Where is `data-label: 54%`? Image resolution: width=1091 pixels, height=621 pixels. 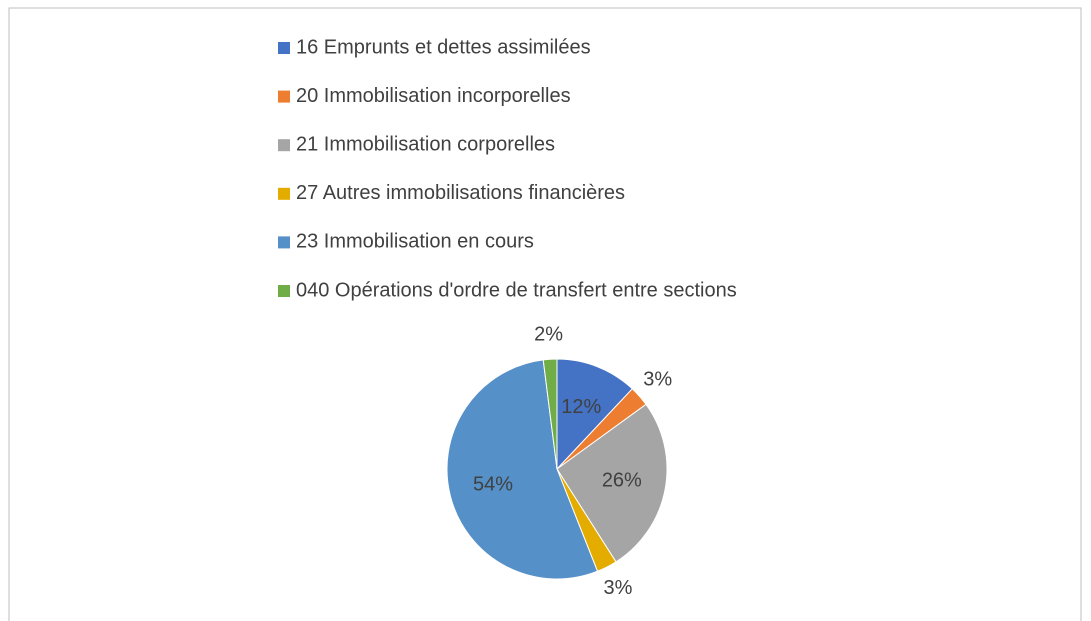 data-label: 54% is located at coordinates (493, 485).